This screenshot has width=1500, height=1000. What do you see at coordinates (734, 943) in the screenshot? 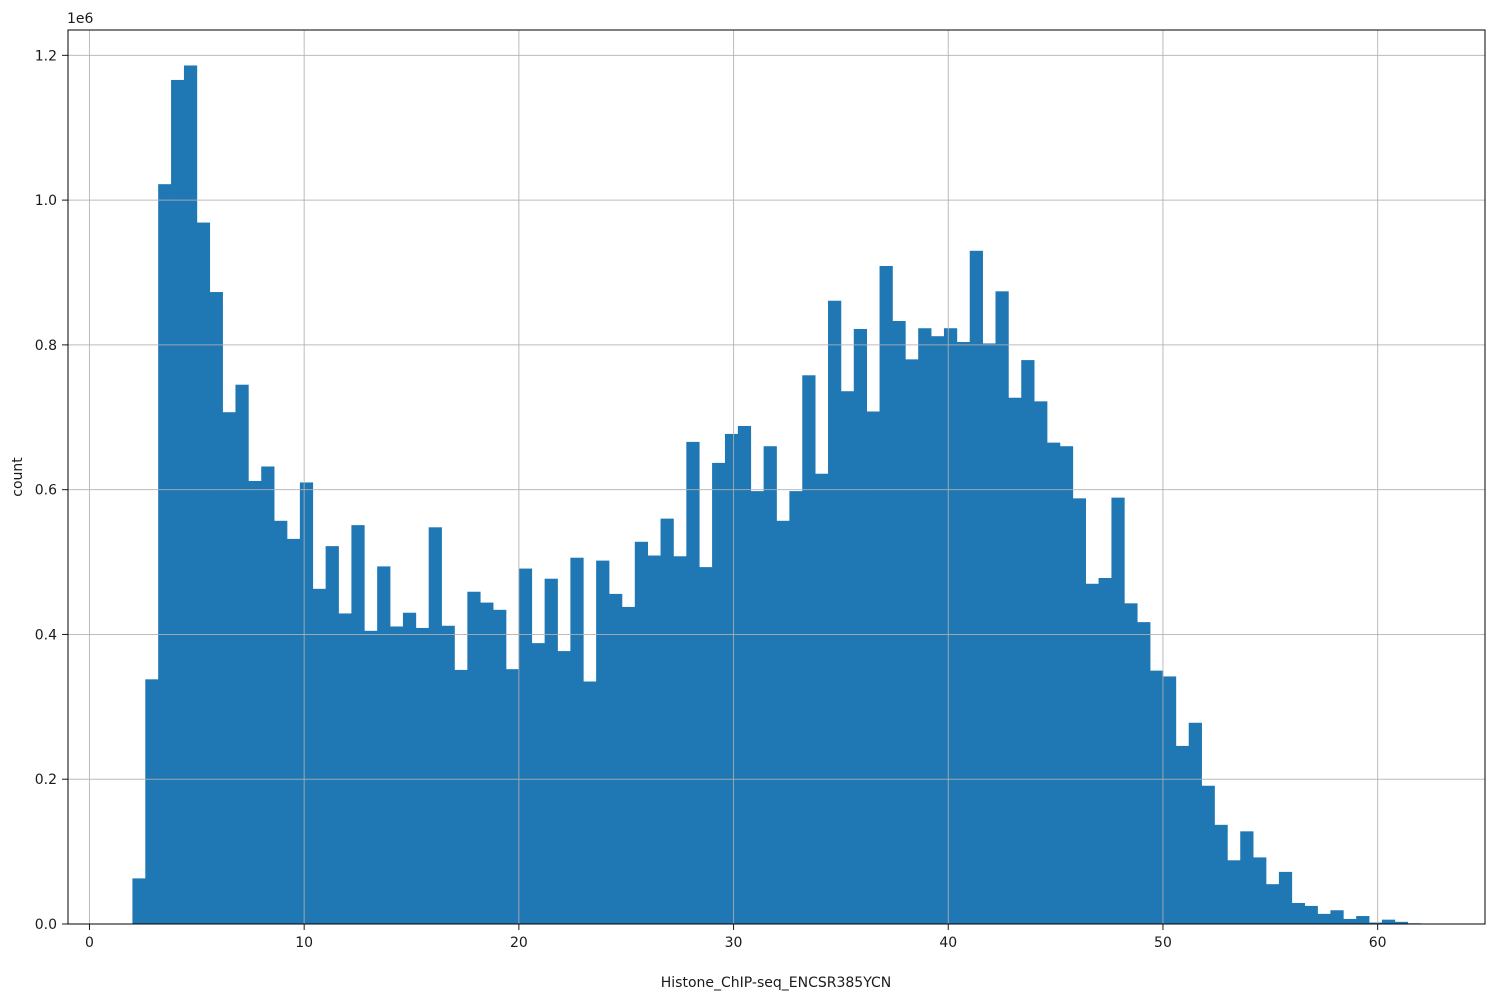
I see `x-tick-label: 30` at bounding box center [734, 943].